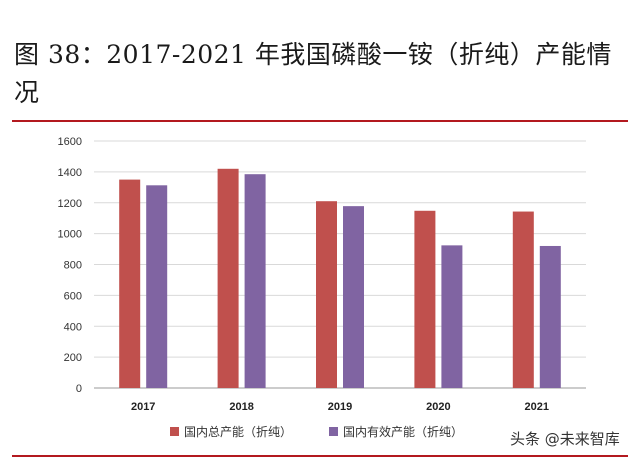  Describe the element at coordinates (79, 389) in the screenshot. I see `y-tick-label: 0` at that location.